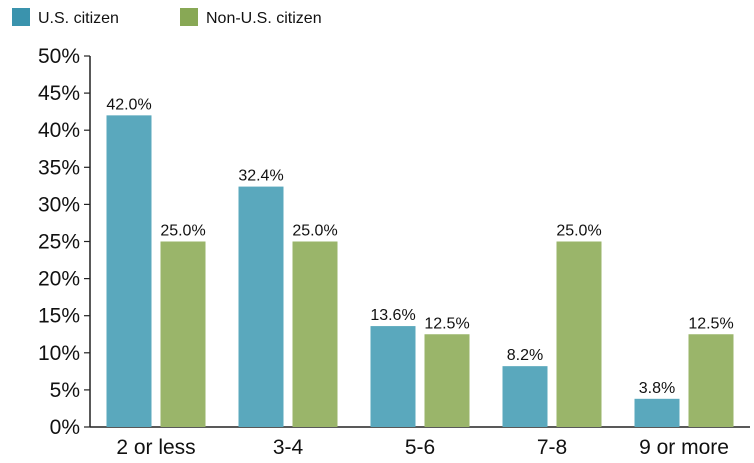  I want to click on x-category-label: 3-4, so click(288, 447).